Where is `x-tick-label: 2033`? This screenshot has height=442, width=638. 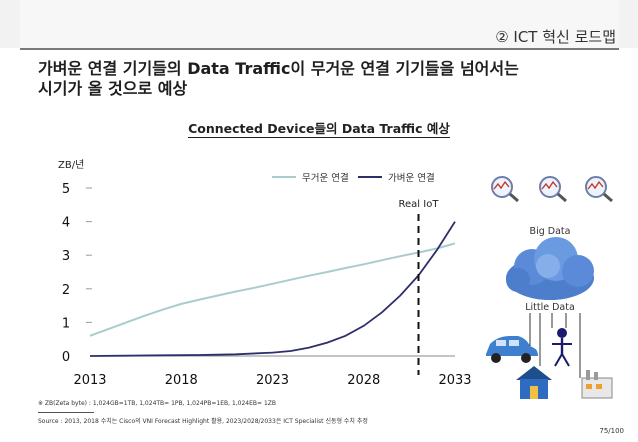 x-tick-label: 2033 is located at coordinates (454, 380).